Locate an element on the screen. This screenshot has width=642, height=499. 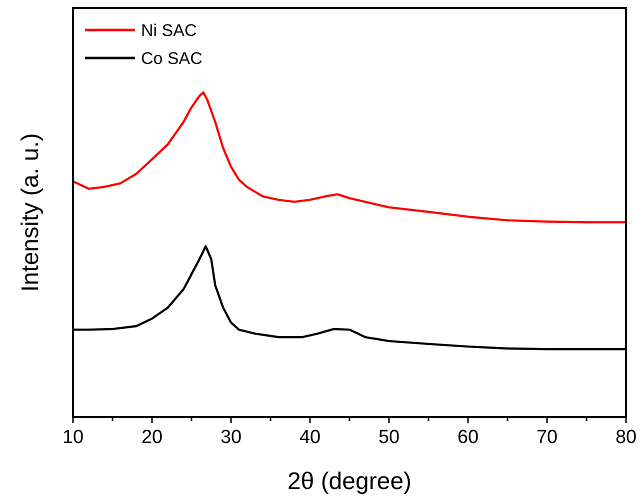
x-tick-label: 20 is located at coordinates (152, 437).